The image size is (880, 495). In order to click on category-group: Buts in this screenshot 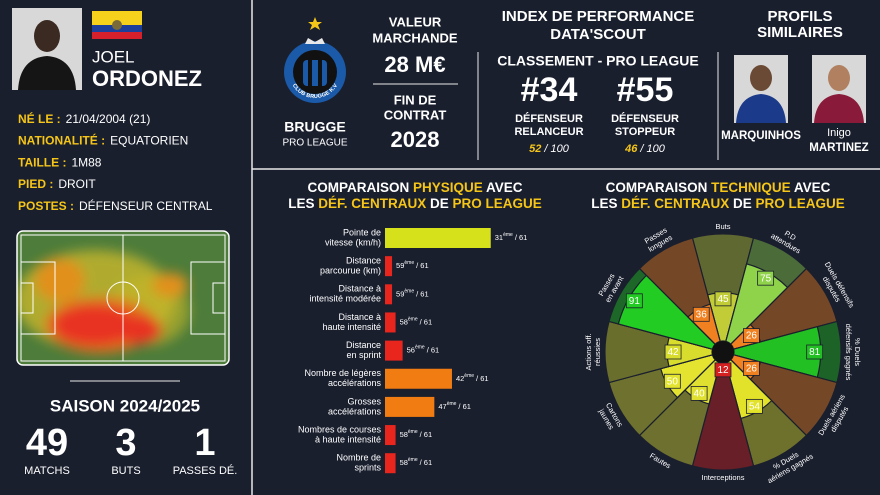, I will do `click(722, 226)`.